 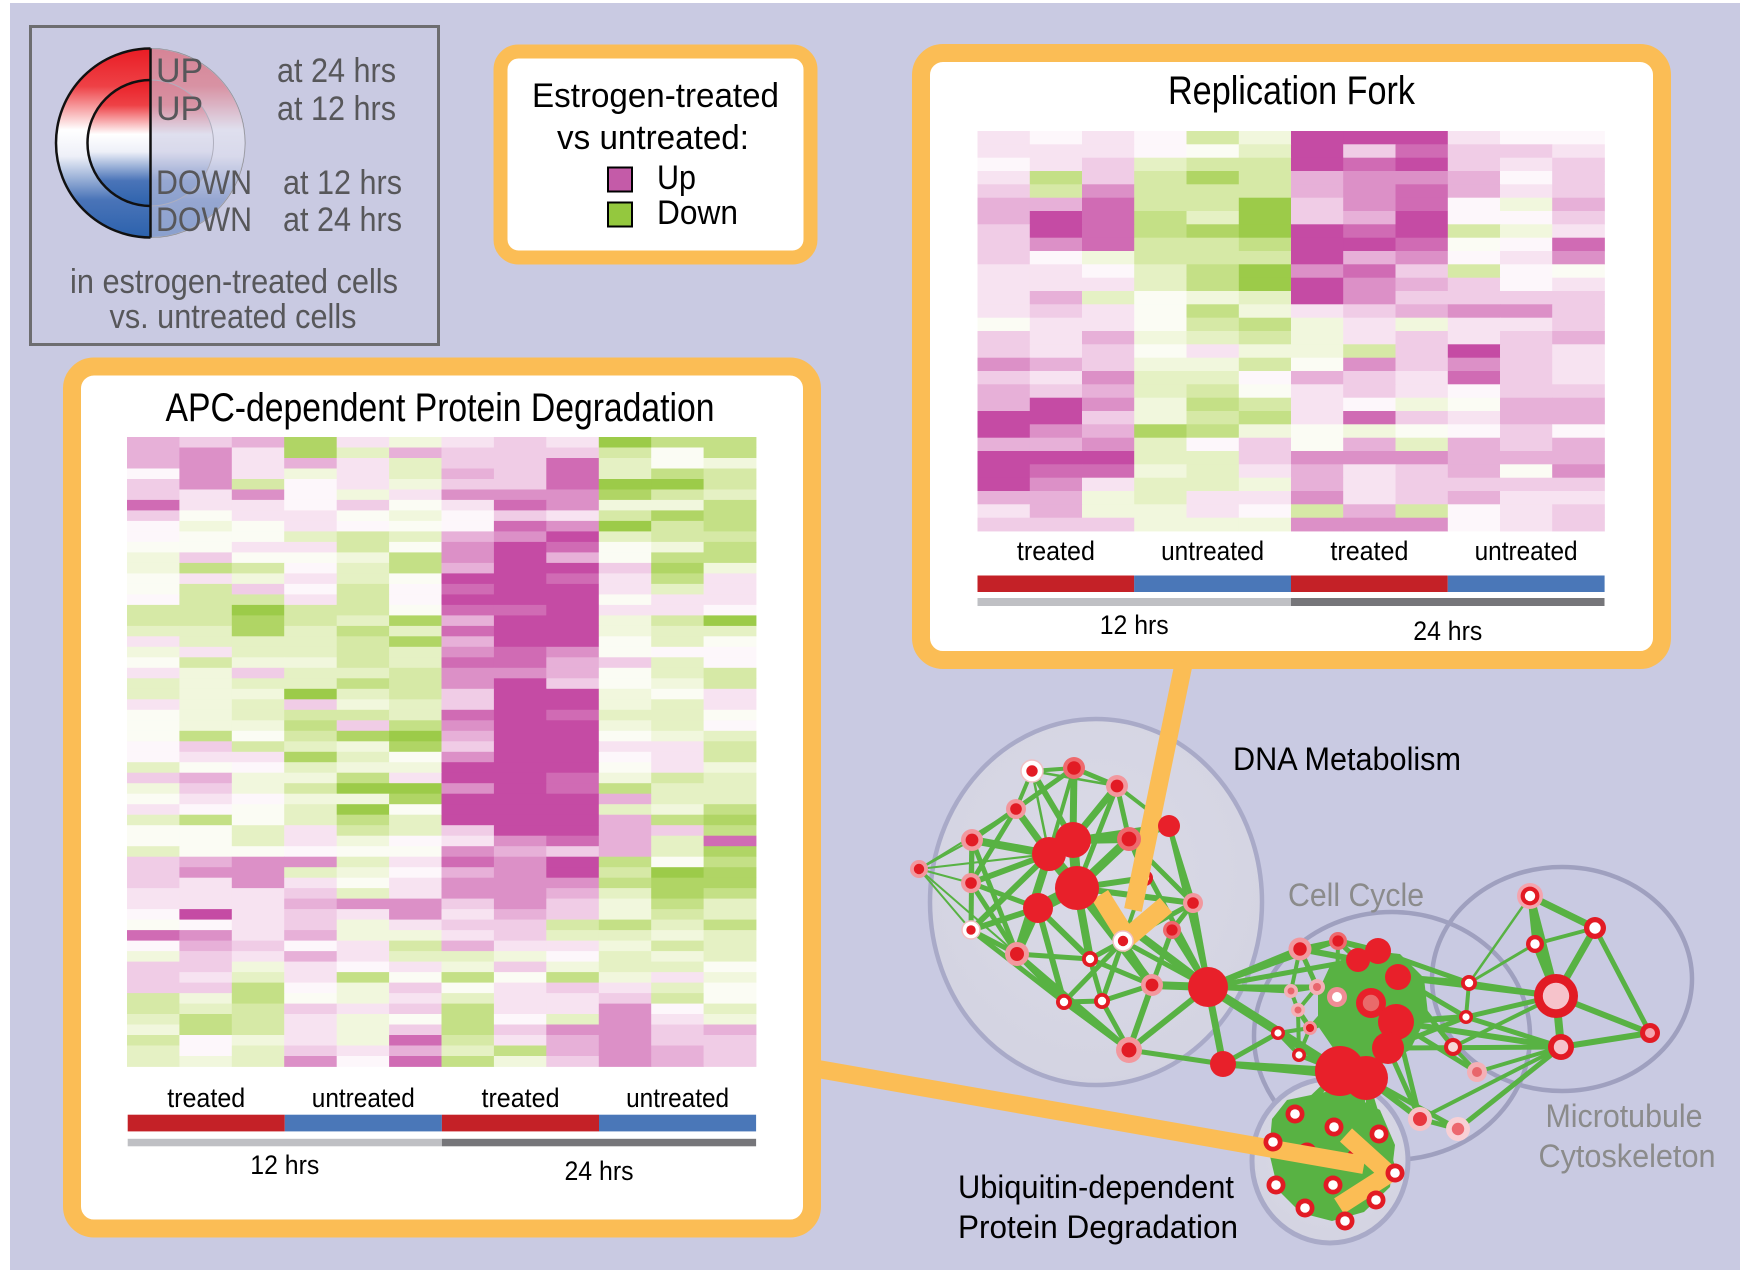 I want to click on svg-text: Cytoskeleton, so click(x=1627, y=1156).